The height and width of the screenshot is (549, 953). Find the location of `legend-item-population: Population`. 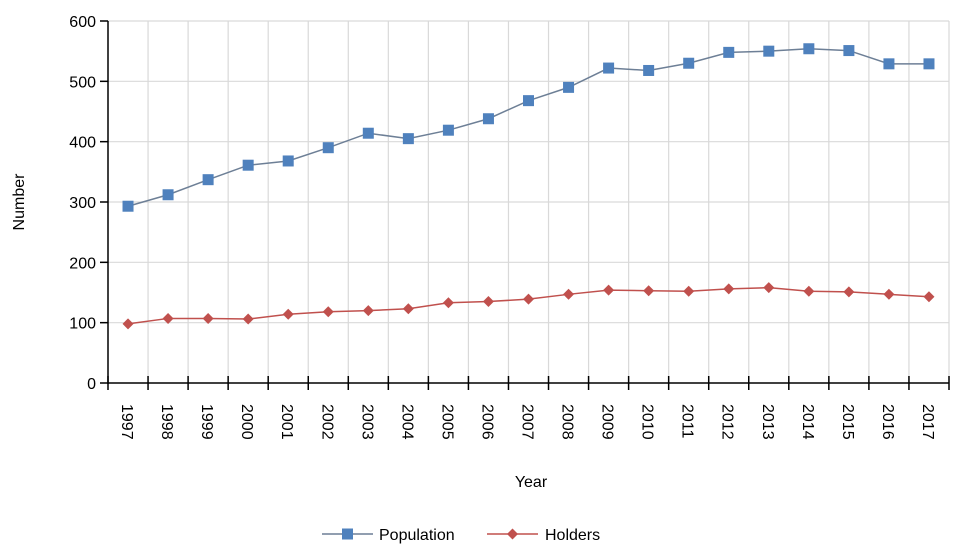

legend-item-population: Population is located at coordinates (388, 535).